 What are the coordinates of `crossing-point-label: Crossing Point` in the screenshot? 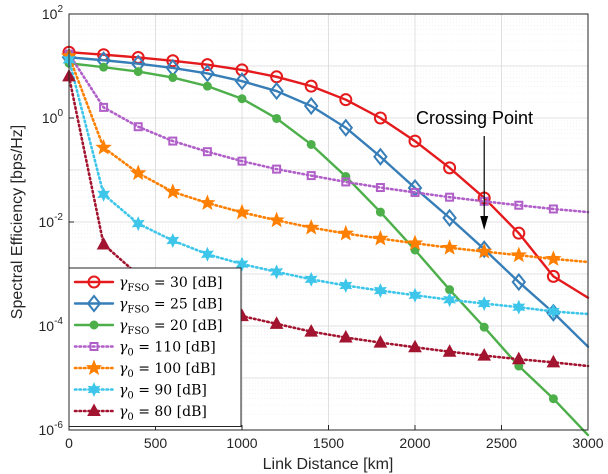 It's located at (474, 118).